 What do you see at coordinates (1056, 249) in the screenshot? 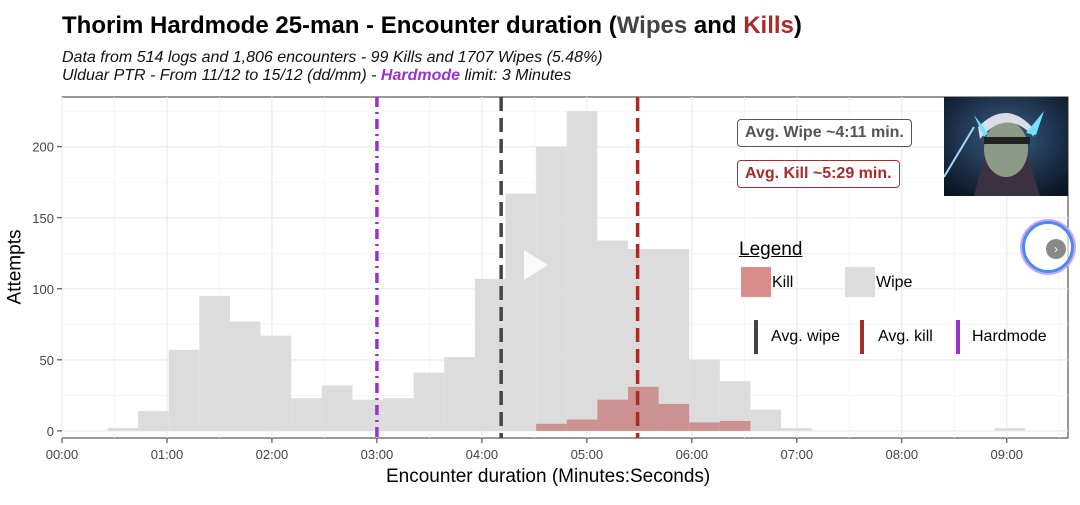
I see `next-arrow-icon: ›` at bounding box center [1056, 249].